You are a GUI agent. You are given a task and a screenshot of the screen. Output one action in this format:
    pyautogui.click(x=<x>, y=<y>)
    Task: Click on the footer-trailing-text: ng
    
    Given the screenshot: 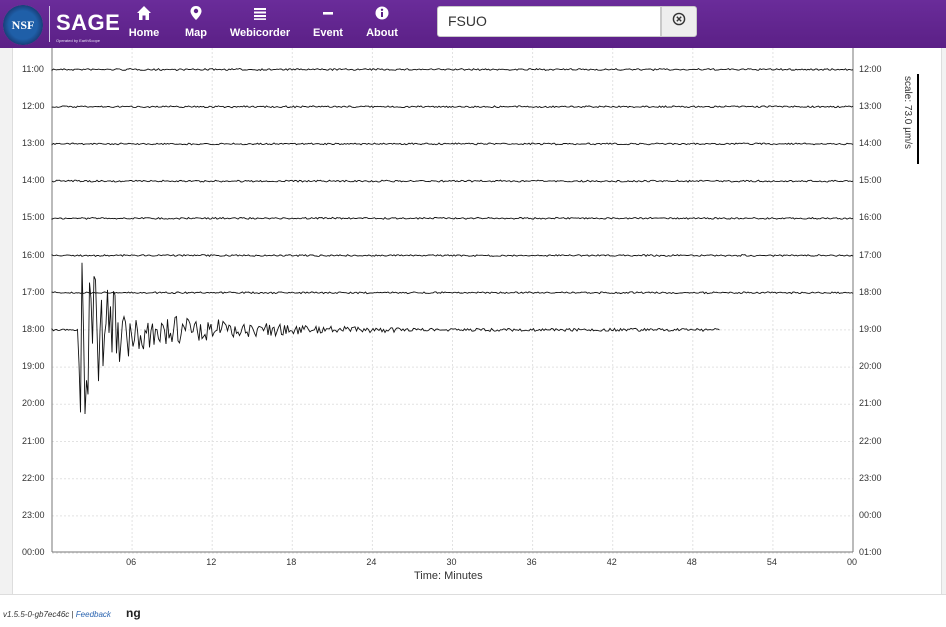 What is the action you would take?
    pyautogui.click(x=133, y=613)
    